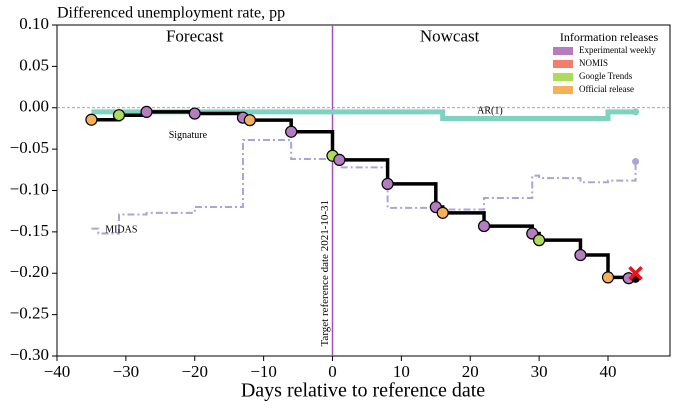 The height and width of the screenshot is (414, 679). What do you see at coordinates (325, 273) in the screenshot?
I see `reference-label: Target reference date 2021-10-31` at bounding box center [325, 273].